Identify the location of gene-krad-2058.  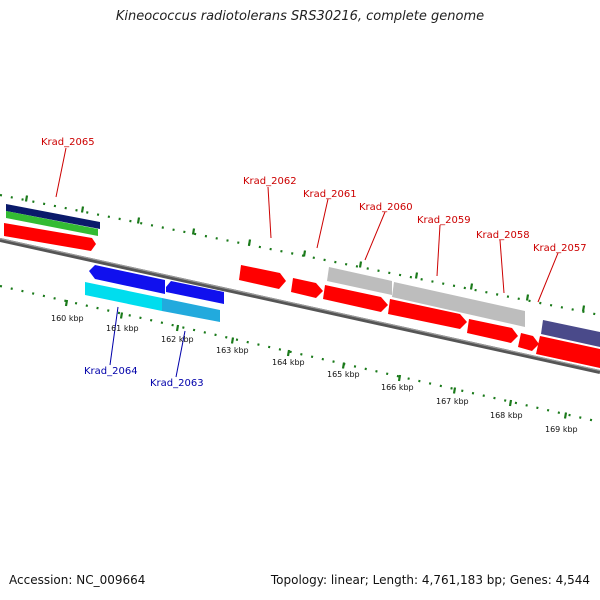
(492, 331).